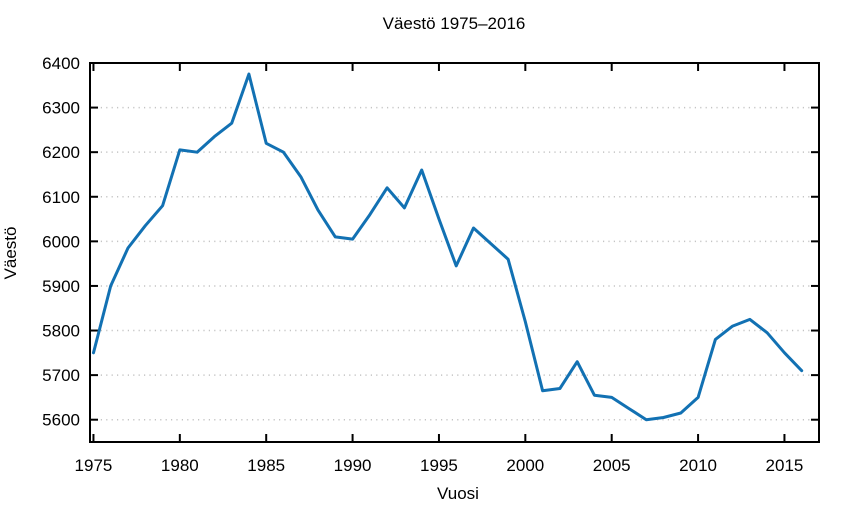 The image size is (847, 512). Describe the element at coordinates (266, 465) in the screenshot. I see `x-tick-label: 1985` at that location.